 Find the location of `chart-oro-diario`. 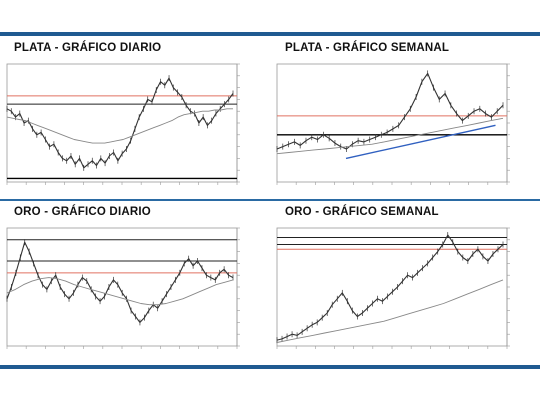

chart-oro-diario is located at coordinates (123, 288).